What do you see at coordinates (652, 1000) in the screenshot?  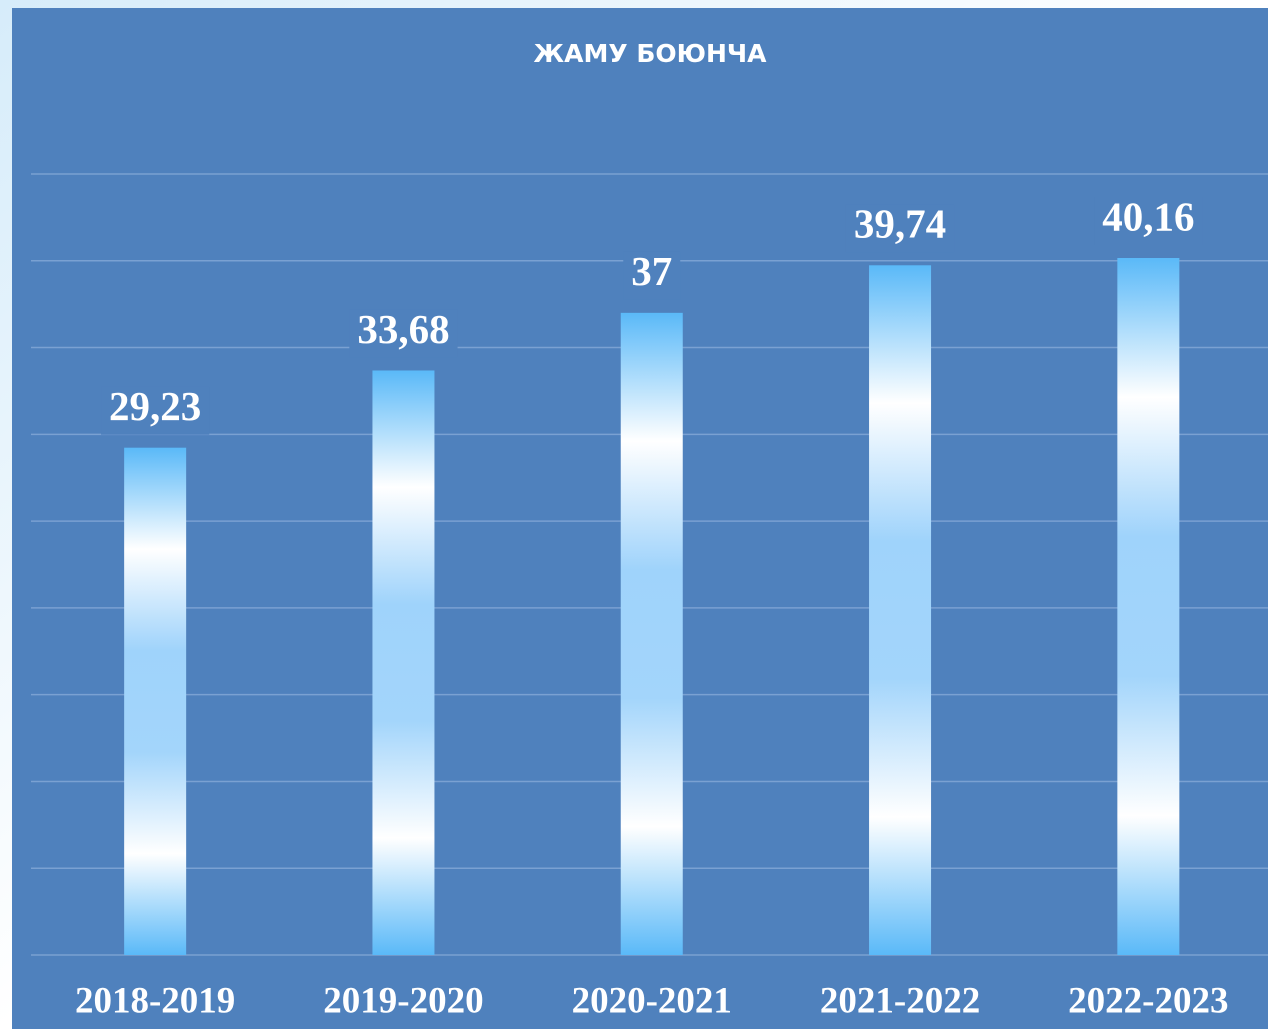 I see `x-tick-label: 2020-2021` at bounding box center [652, 1000].